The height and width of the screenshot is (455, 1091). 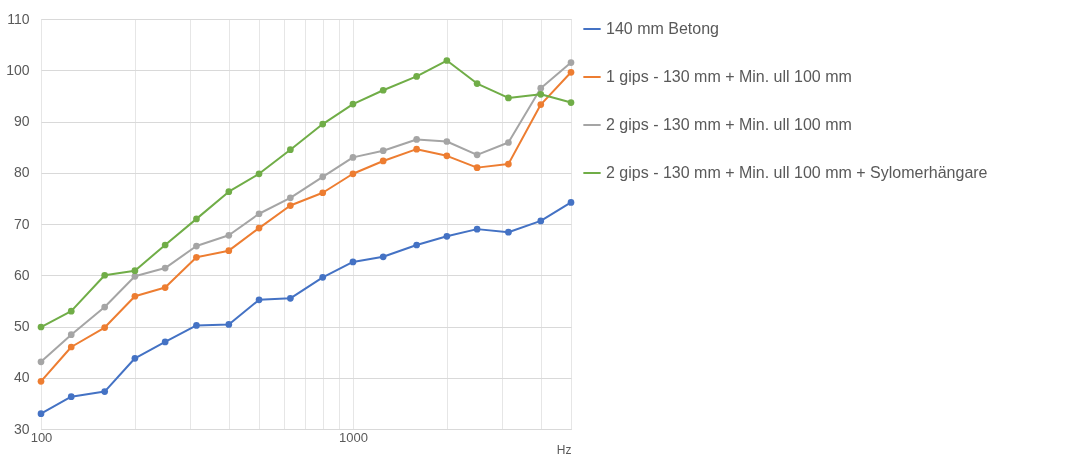 I want to click on legend-label: 1 gips - 130 mm + Min. ull 100 mm, so click(x=729, y=76).